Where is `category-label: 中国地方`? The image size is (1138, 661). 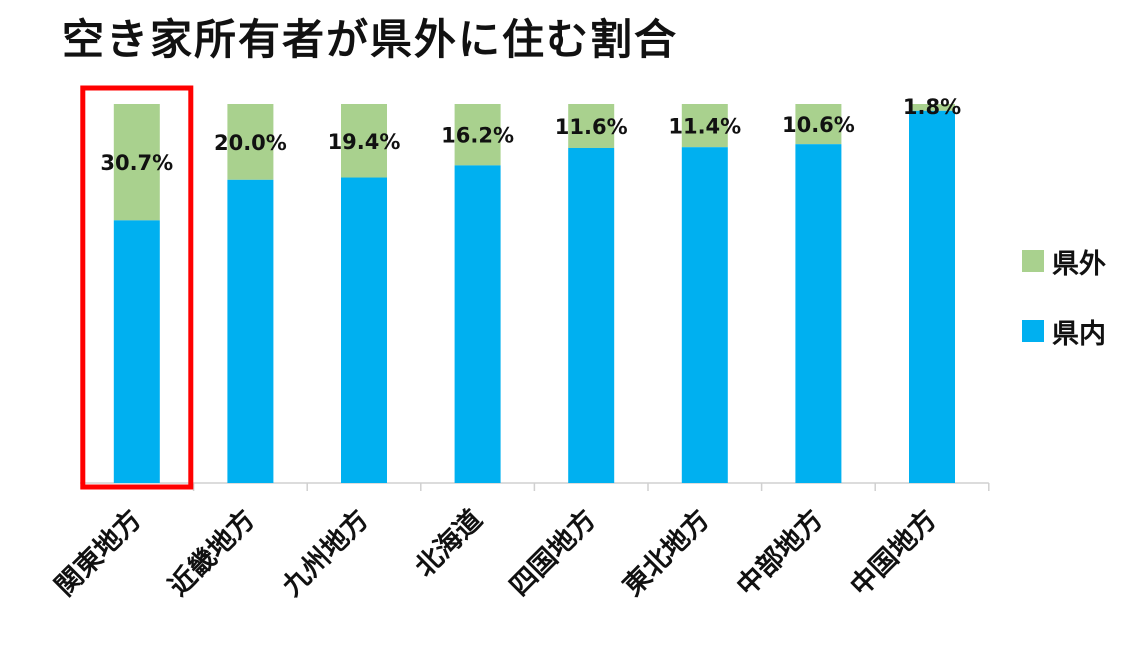
category-label: 中国地方 is located at coordinates (893, 552).